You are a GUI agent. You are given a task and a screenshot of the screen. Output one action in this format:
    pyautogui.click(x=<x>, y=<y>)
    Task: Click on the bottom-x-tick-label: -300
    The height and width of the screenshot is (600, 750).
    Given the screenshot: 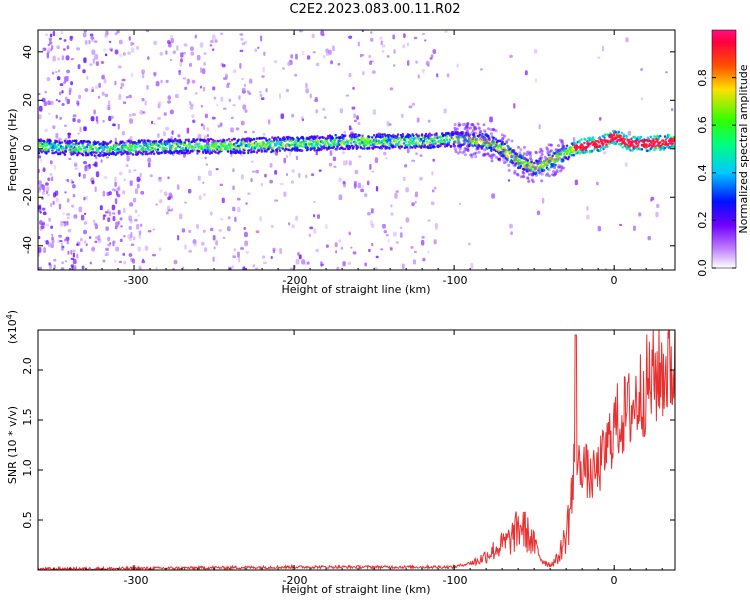 What is the action you would take?
    pyautogui.click(x=136, y=580)
    